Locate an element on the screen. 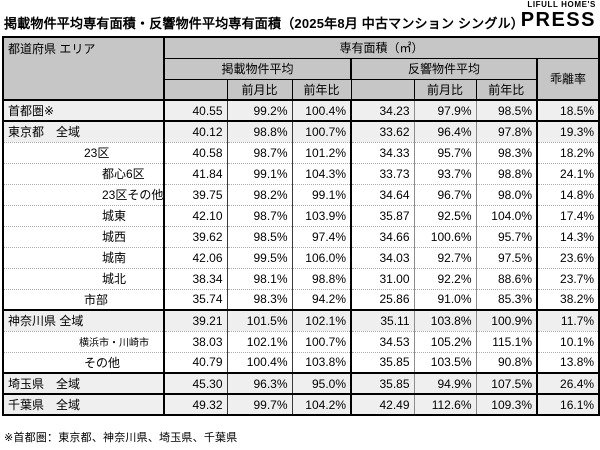  value-cell: 102.1% is located at coordinates (260, 341).